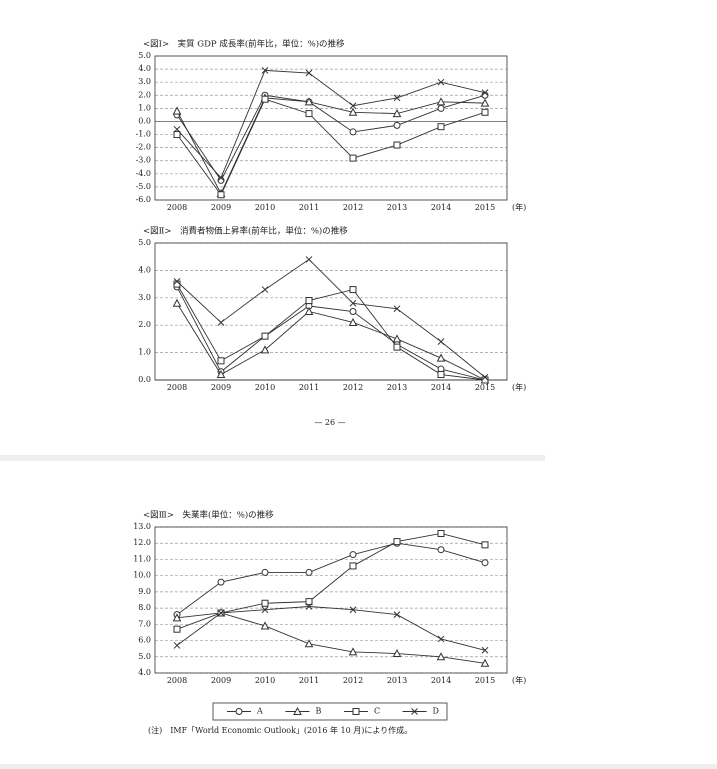 The image size is (717, 769). What do you see at coordinates (142, 575) in the screenshot?
I see `y-tick-label: 10.0` at bounding box center [142, 575].